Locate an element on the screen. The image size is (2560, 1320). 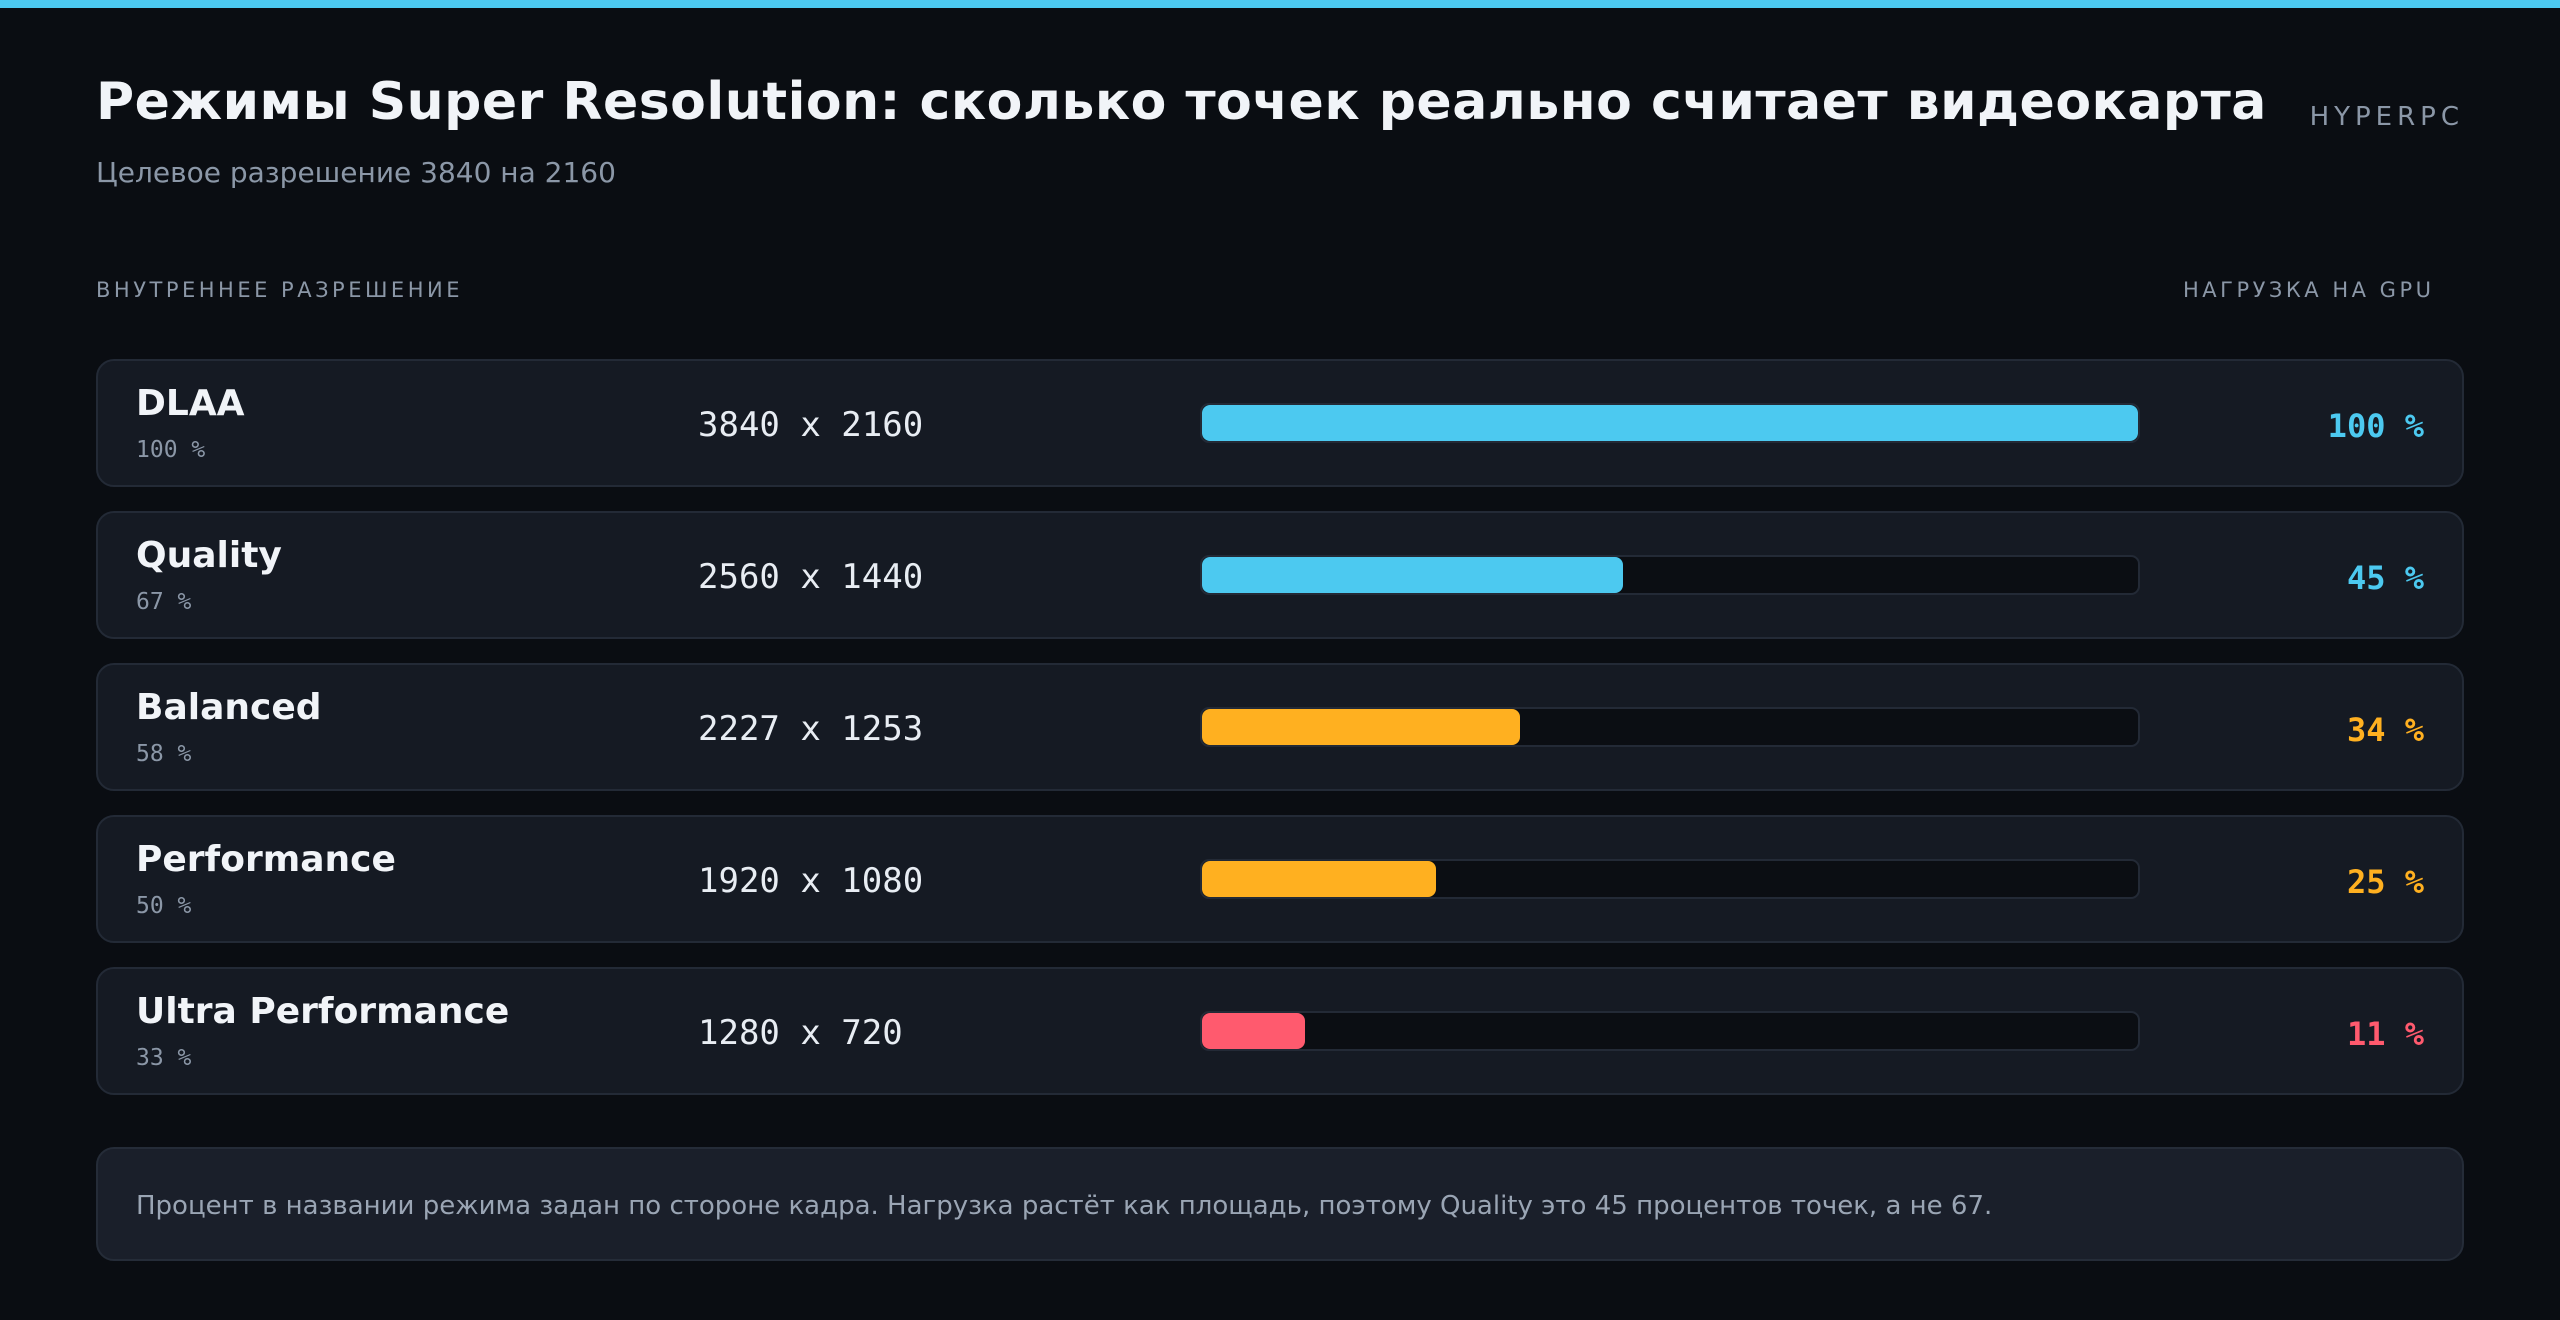
mode-name: Quality is located at coordinates (209, 555).